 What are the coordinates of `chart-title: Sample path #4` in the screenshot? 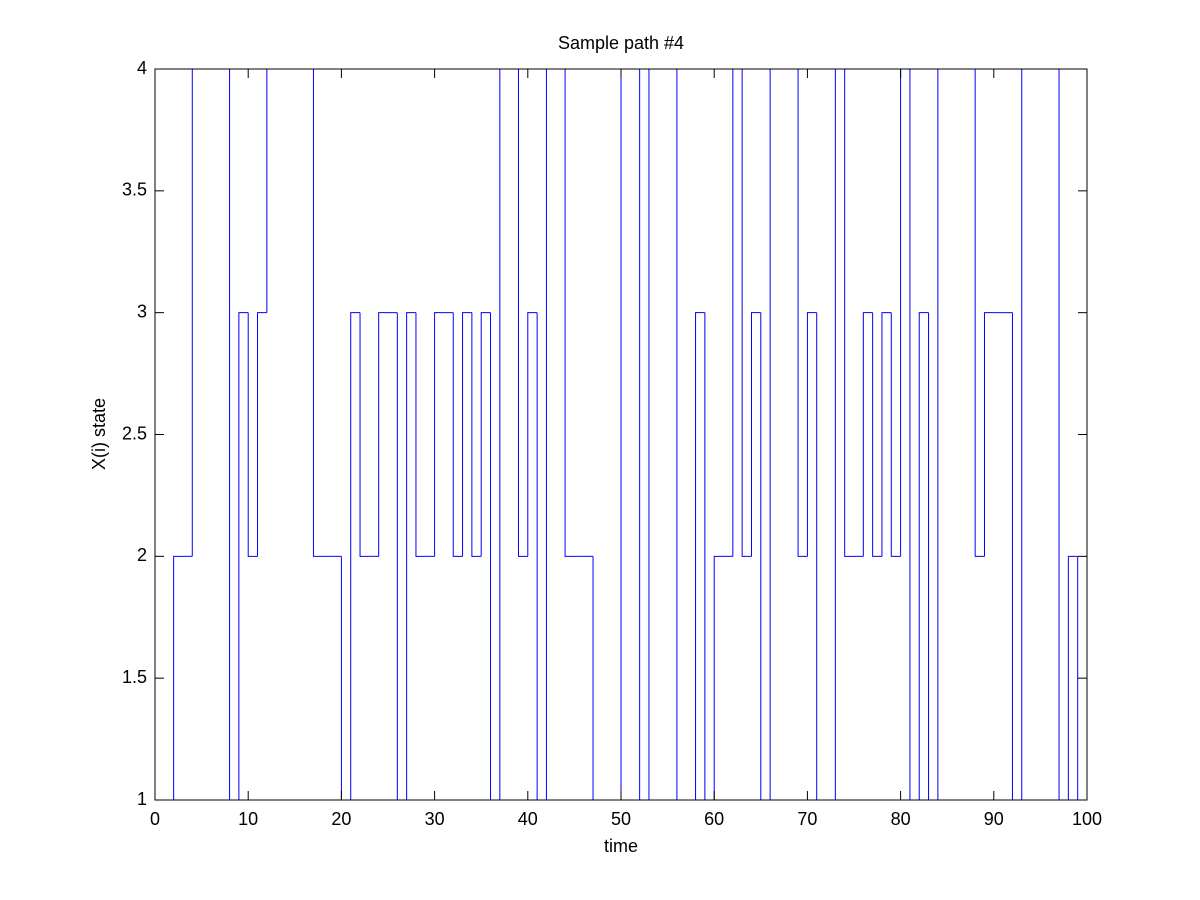 It's located at (621, 43).